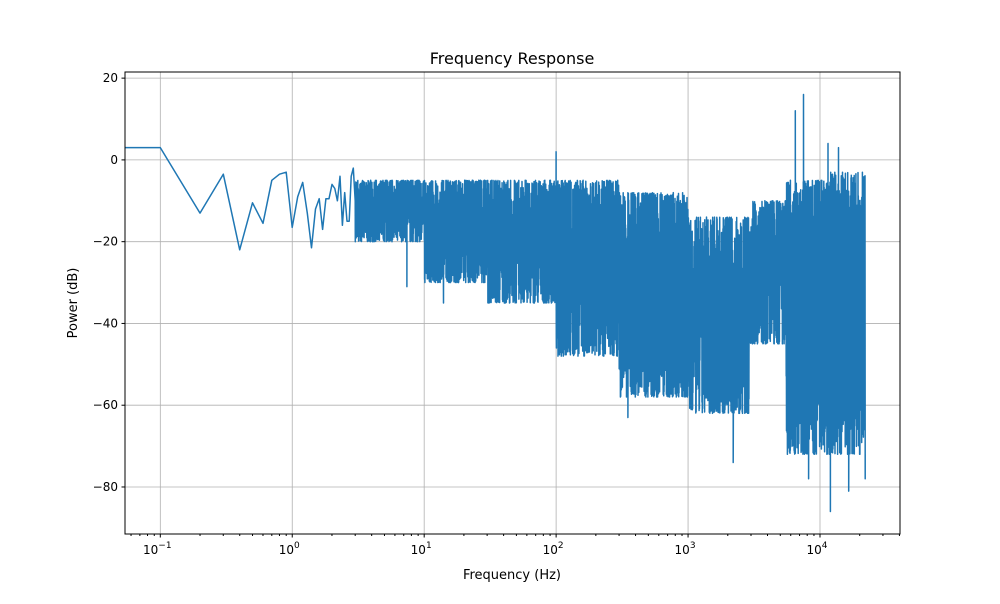 This screenshot has width=1000, height=604. Describe the element at coordinates (157, 549) in the screenshot. I see `x-tick-label: 10⁻¹` at that location.